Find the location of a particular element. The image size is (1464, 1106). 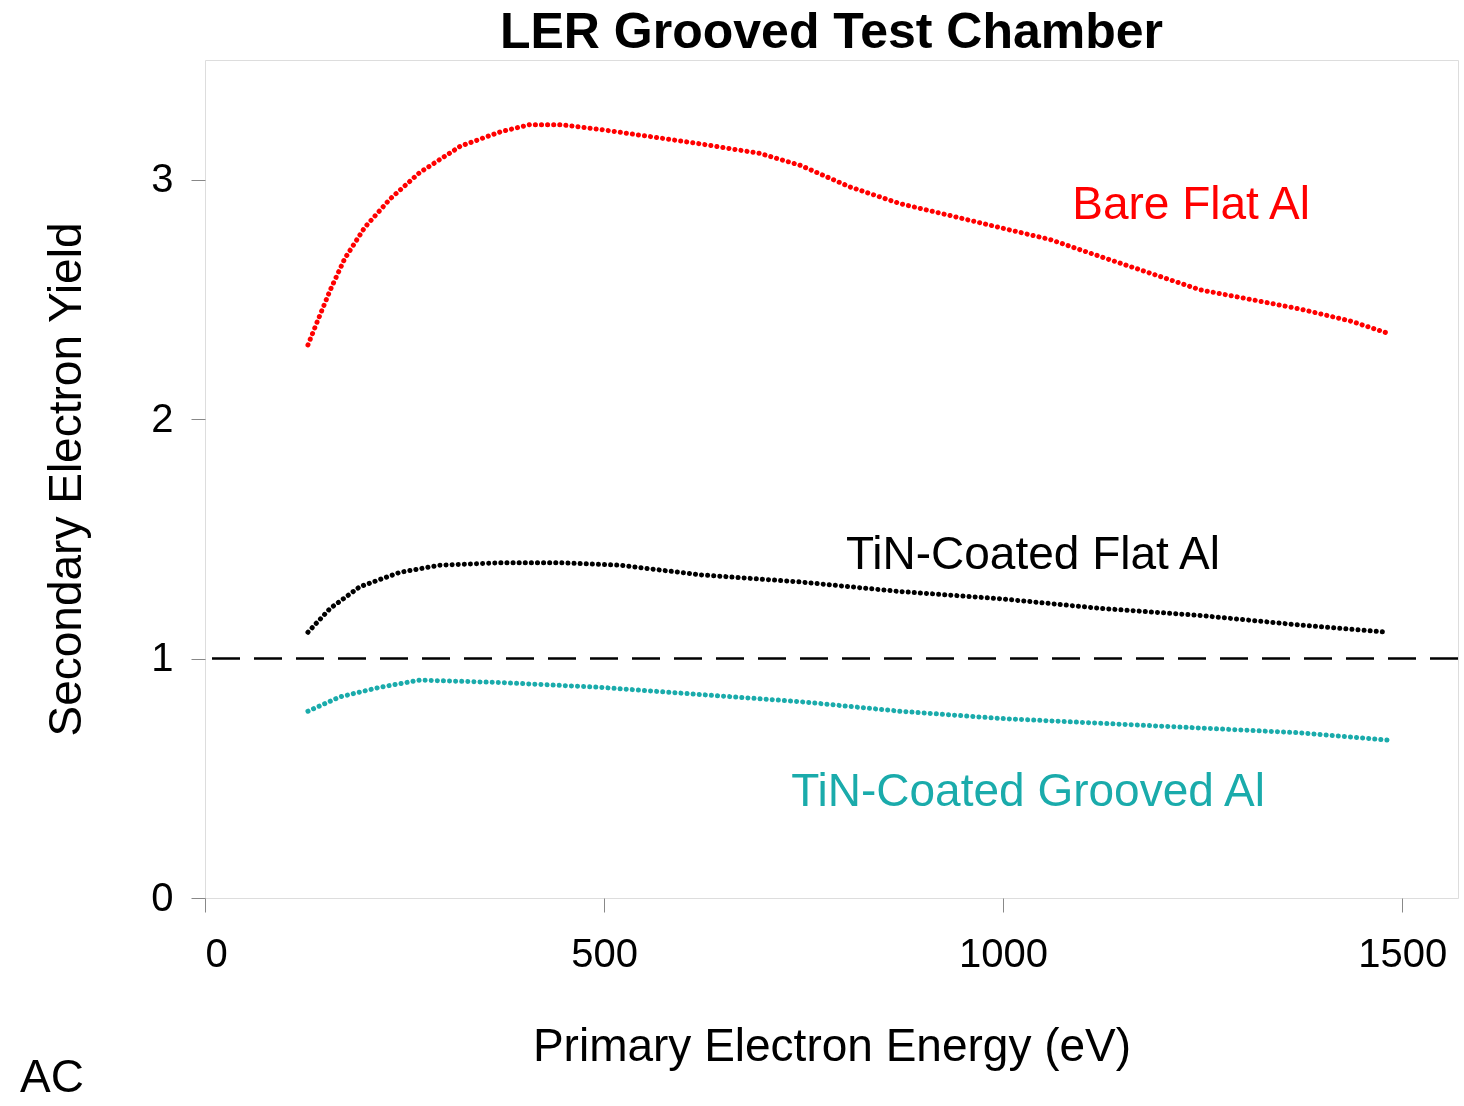

y-tick-label: 3 is located at coordinates (162, 178).